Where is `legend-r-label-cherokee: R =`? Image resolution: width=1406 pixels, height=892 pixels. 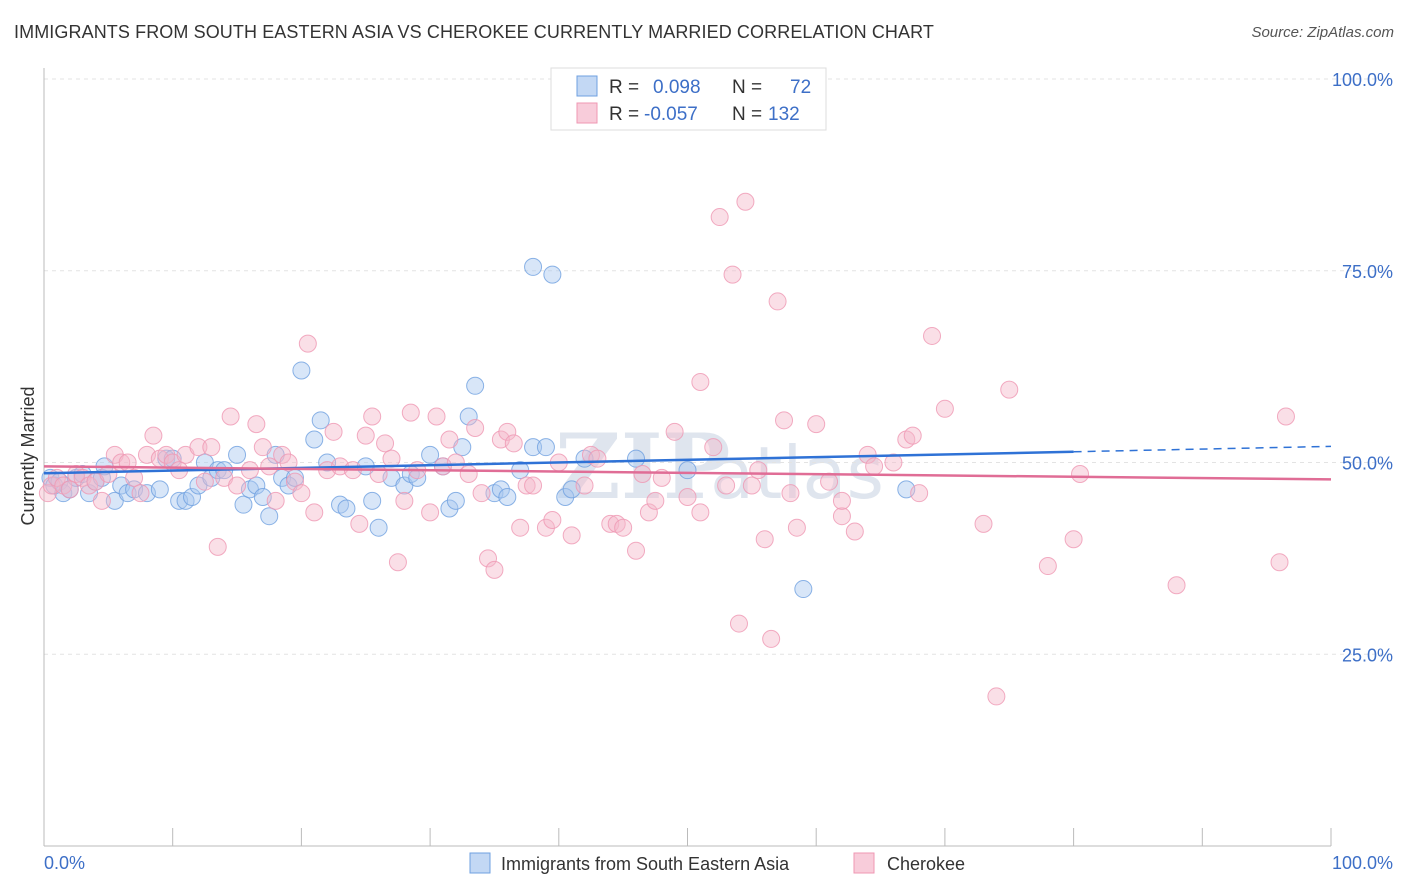
legend-r-label-cherokee: R = is located at coordinates (624, 114).